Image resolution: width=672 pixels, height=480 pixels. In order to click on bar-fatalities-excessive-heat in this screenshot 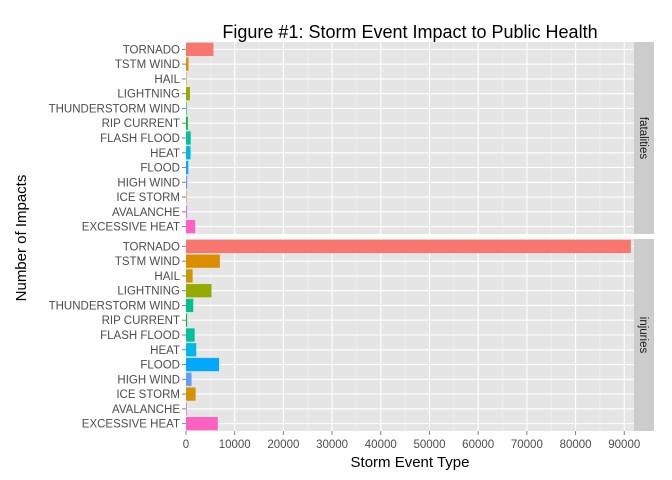, I will do `click(191, 226)`.